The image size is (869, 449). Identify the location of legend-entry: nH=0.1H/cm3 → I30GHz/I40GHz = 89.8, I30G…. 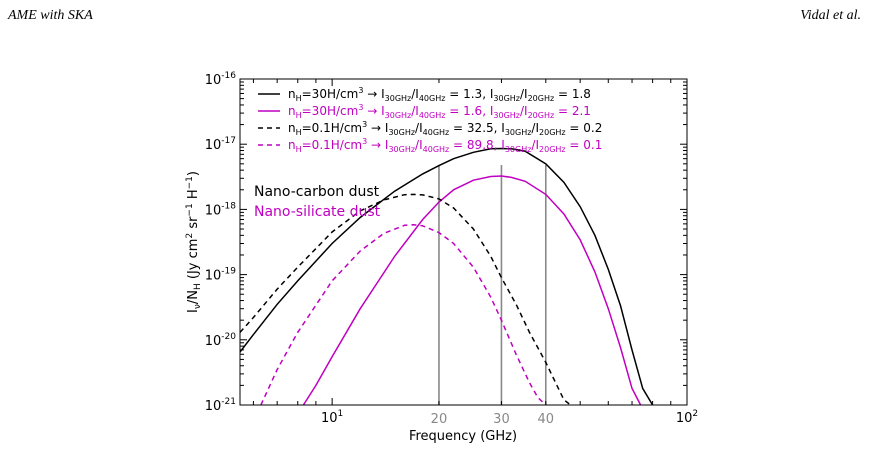
(445, 145).